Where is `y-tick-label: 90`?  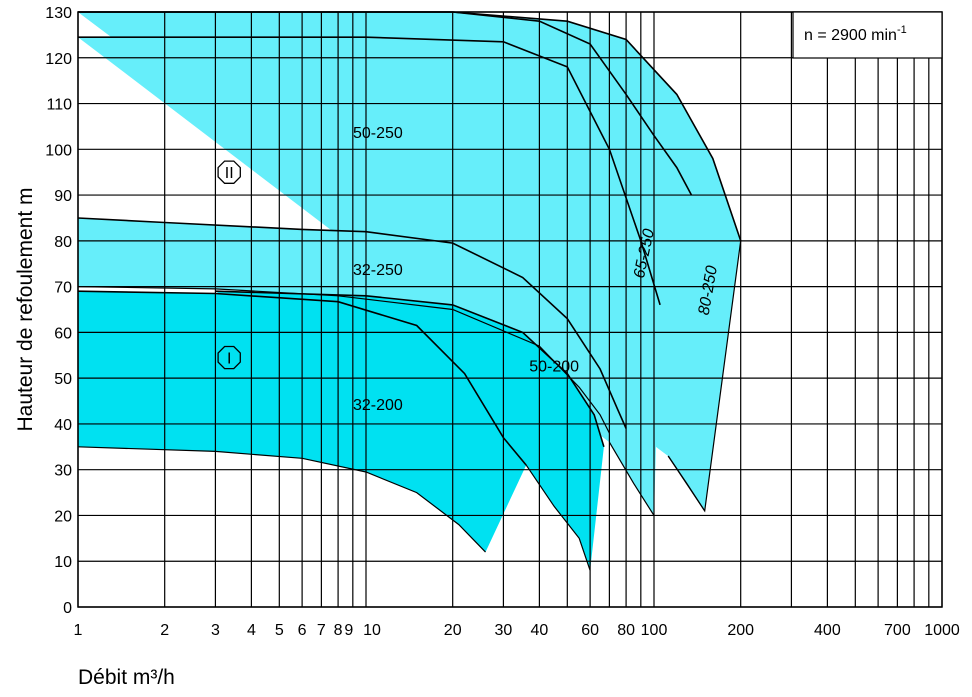 y-tick-label: 90 is located at coordinates (63, 196).